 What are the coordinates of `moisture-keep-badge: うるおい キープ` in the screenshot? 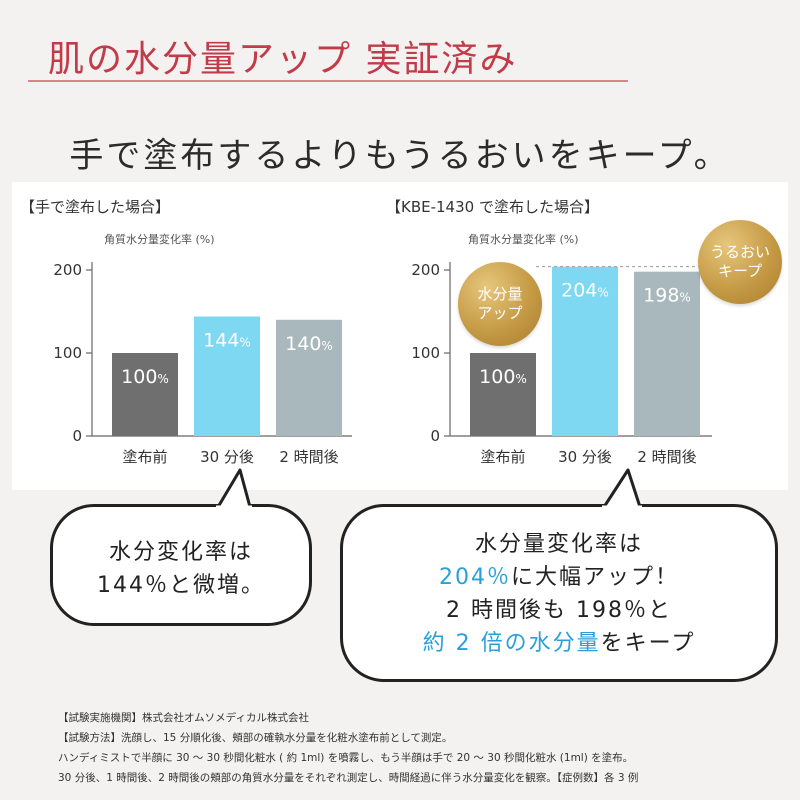 It's located at (740, 262).